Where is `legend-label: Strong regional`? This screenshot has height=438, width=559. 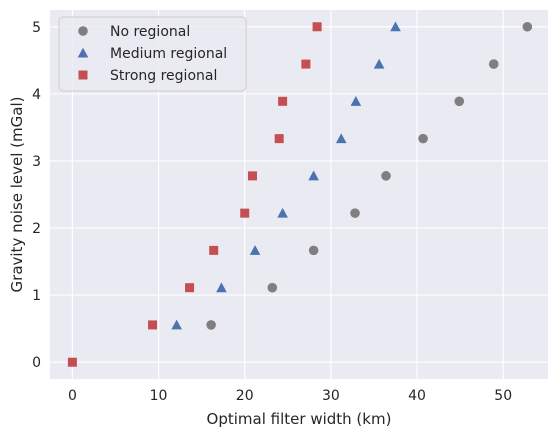
legend-label: Strong regional is located at coordinates (163, 76).